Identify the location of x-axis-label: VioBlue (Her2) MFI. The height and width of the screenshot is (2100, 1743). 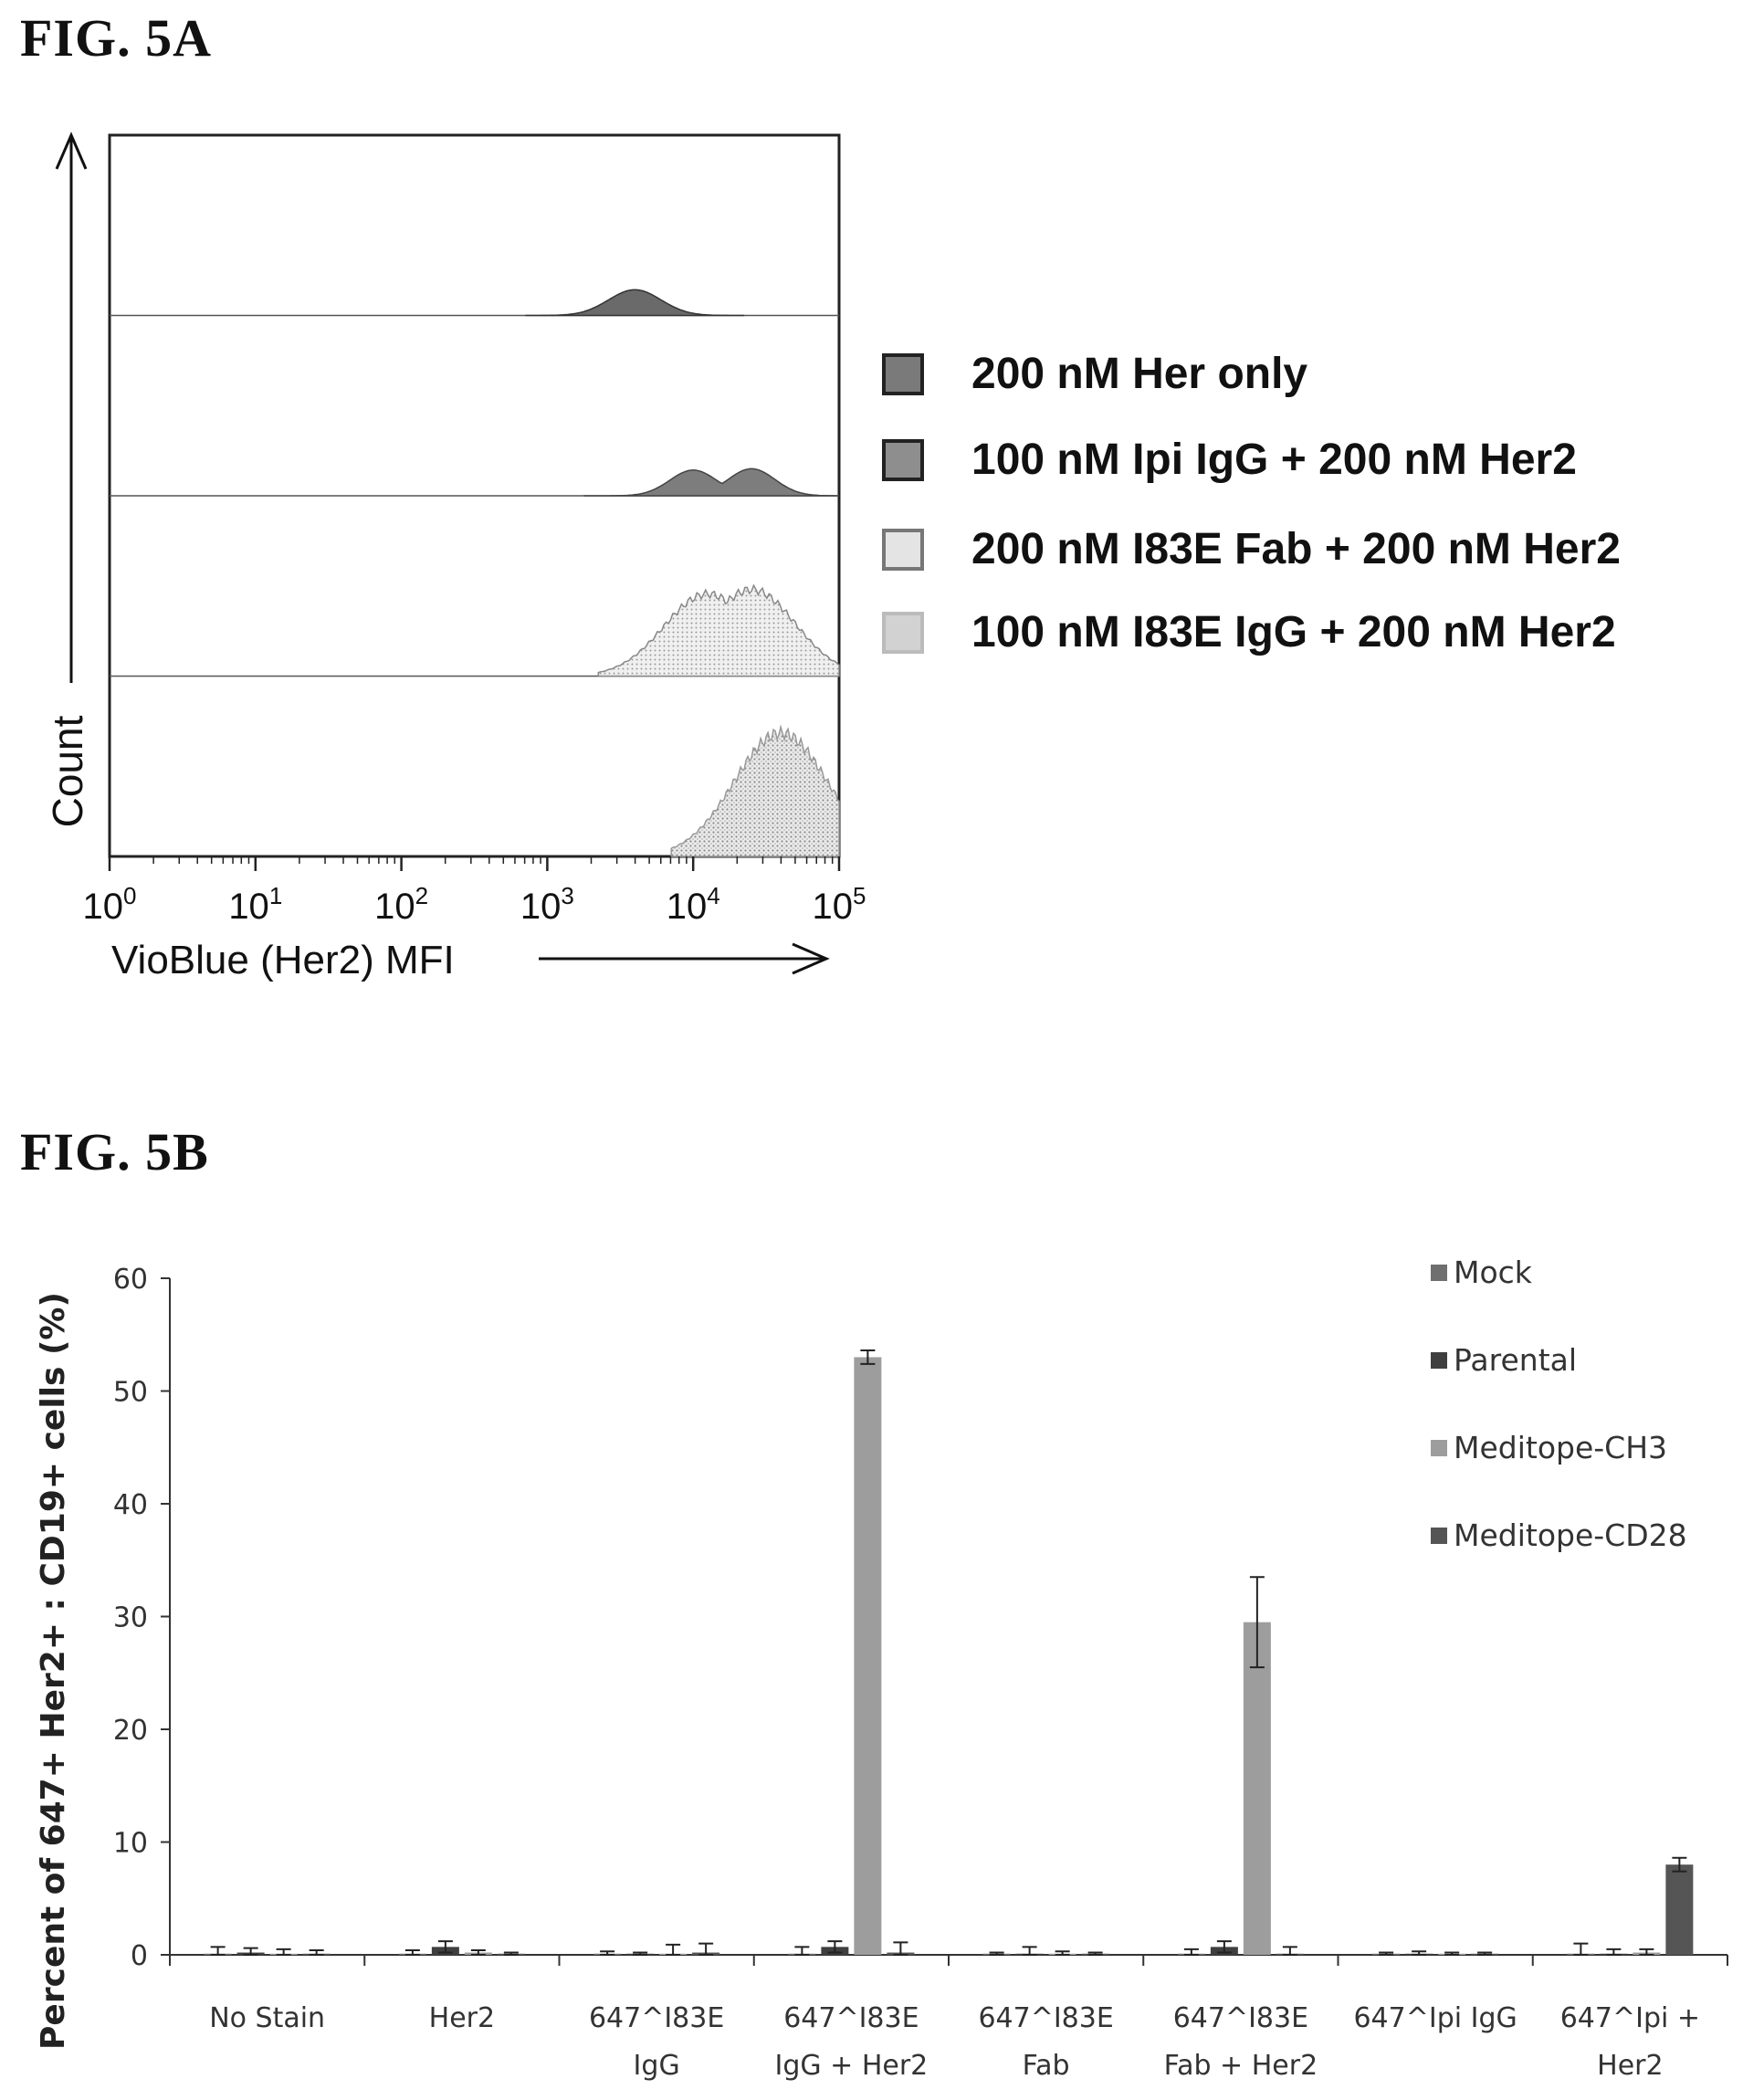
(283, 960).